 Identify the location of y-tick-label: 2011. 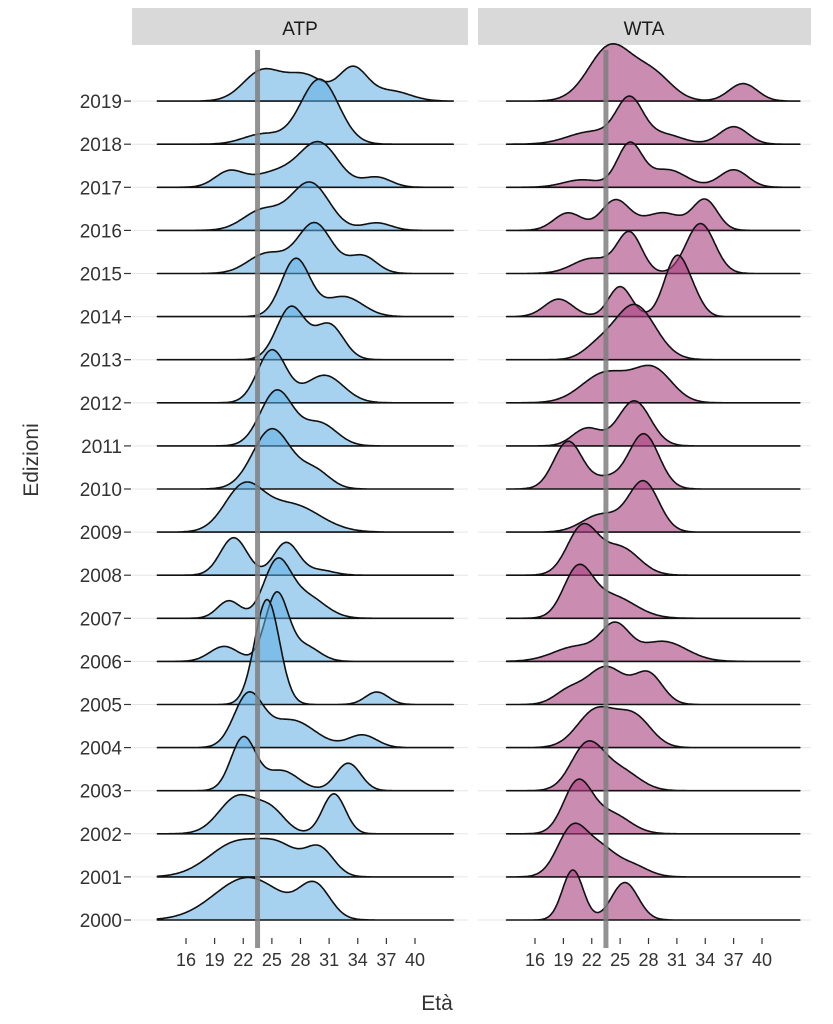
(101, 447).